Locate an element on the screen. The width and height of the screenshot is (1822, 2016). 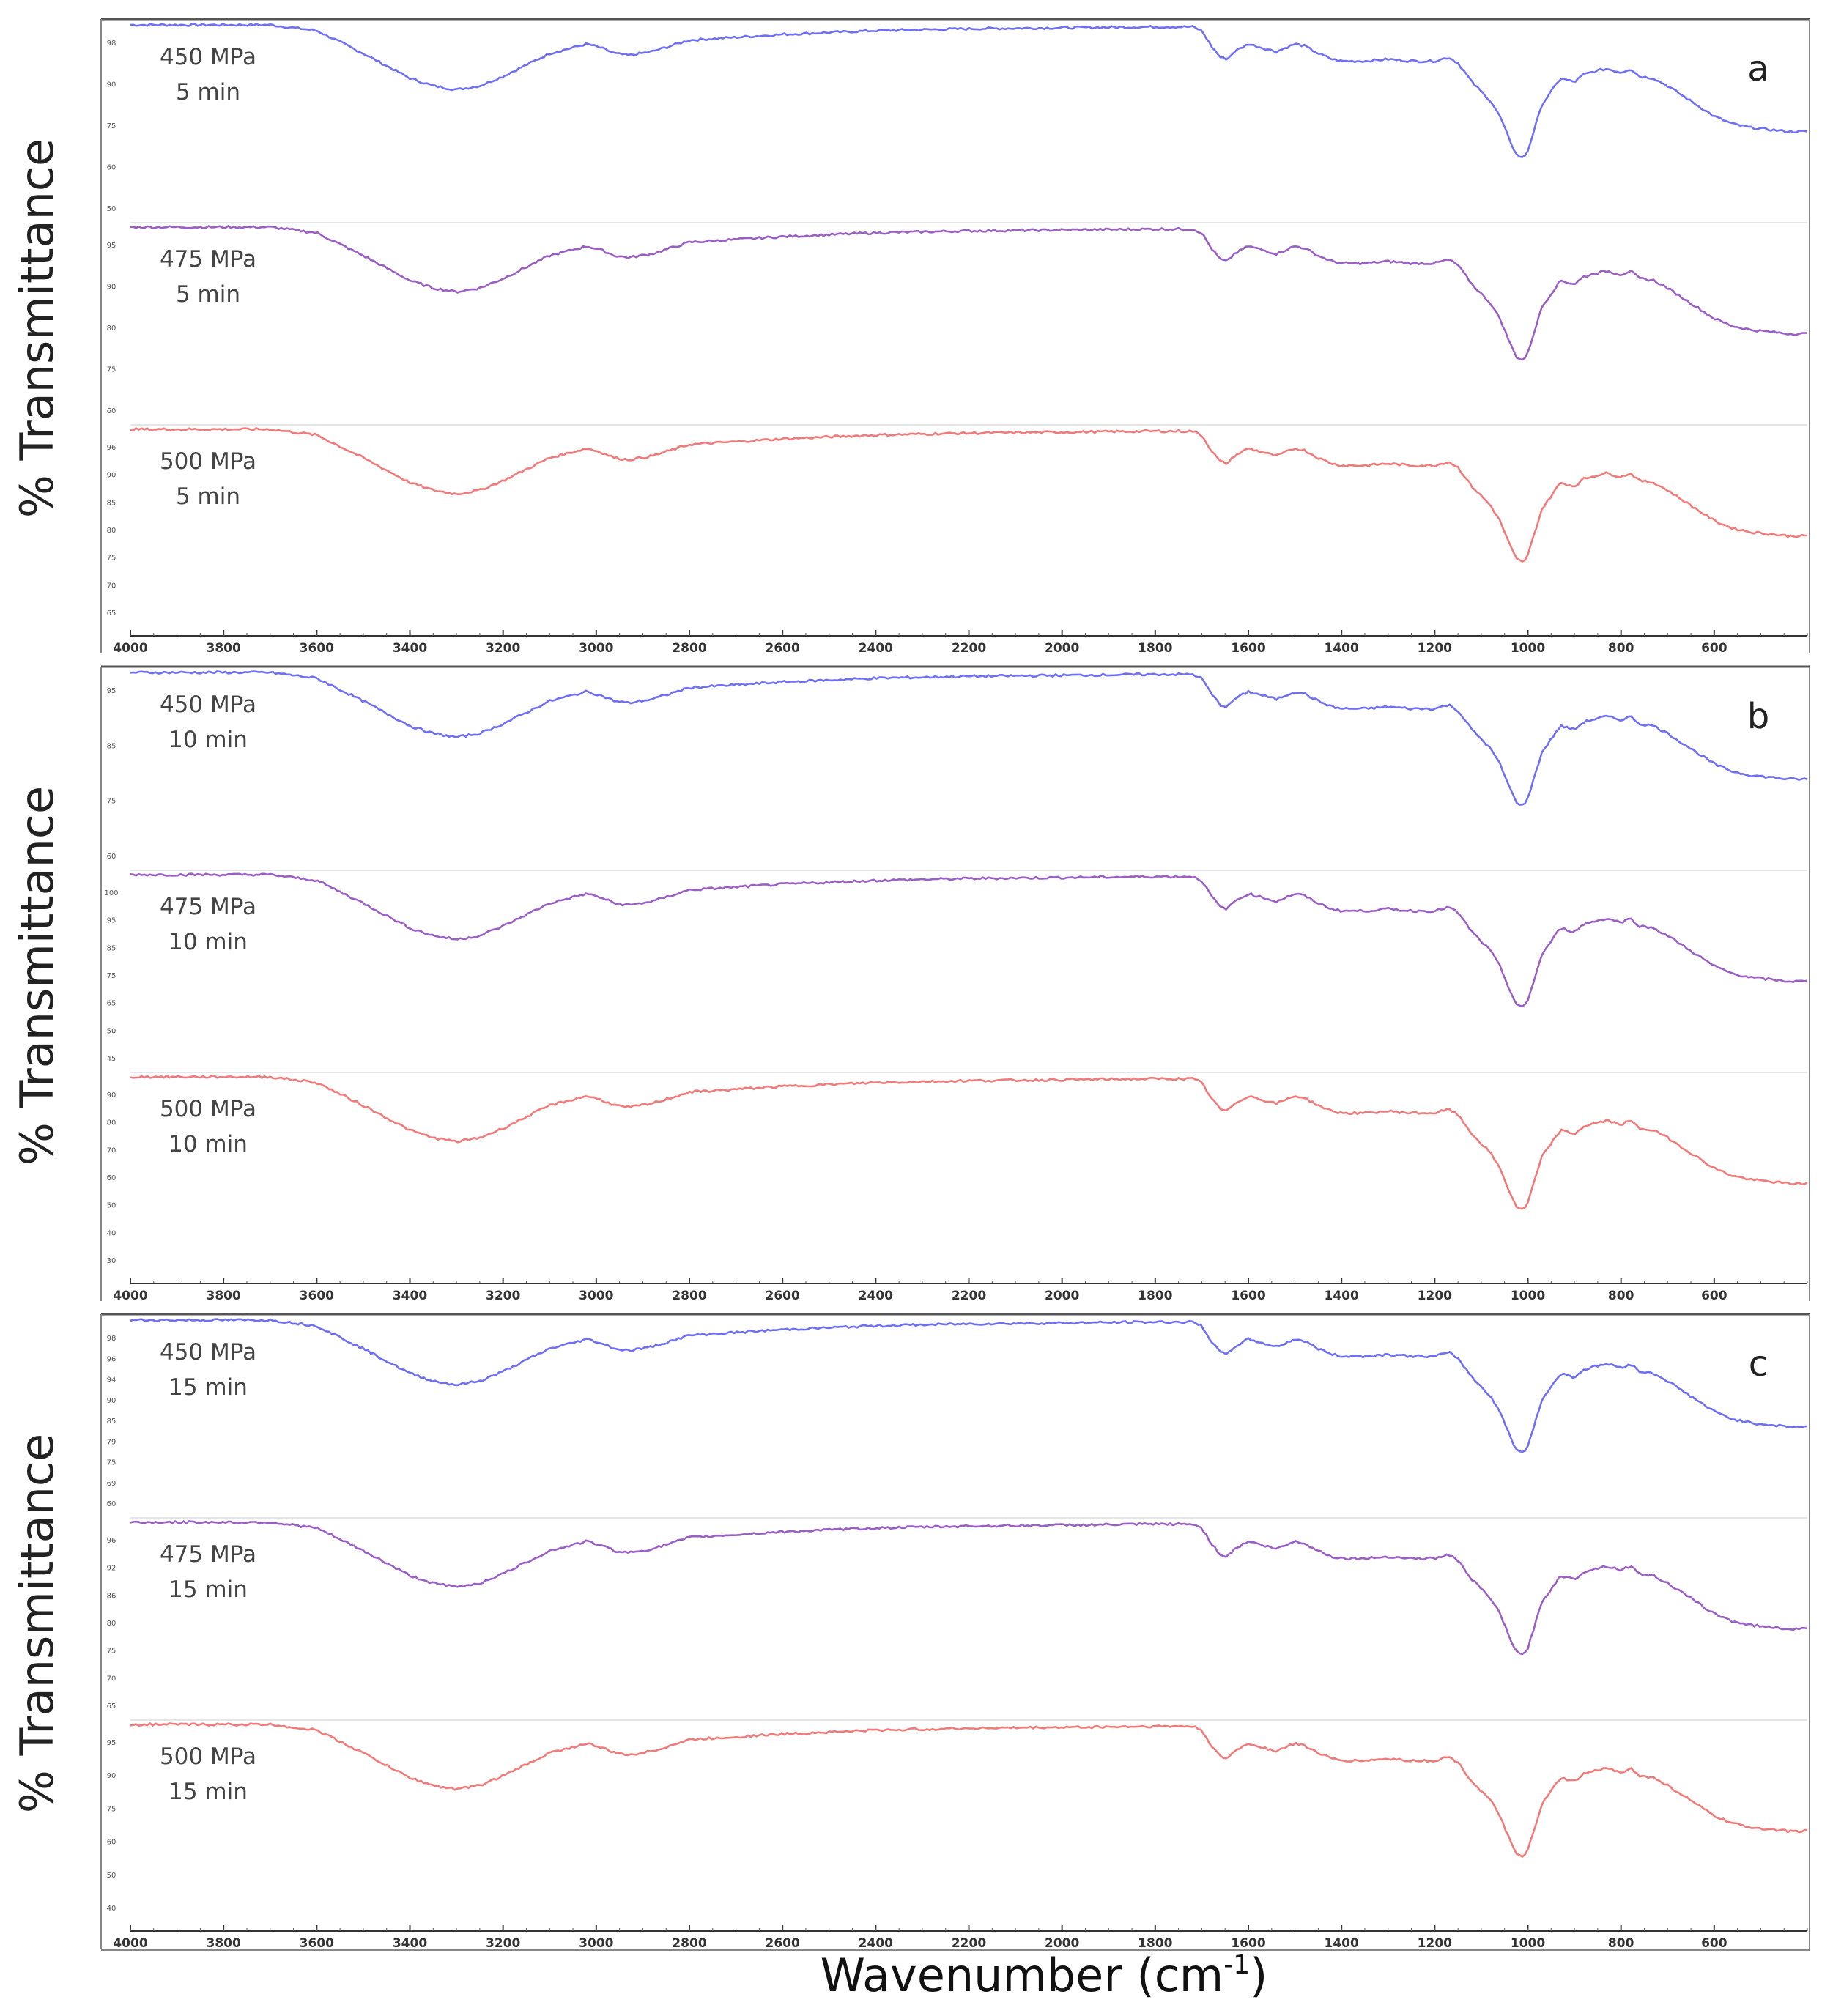
y-tick-label: 86 is located at coordinates (111, 1596).